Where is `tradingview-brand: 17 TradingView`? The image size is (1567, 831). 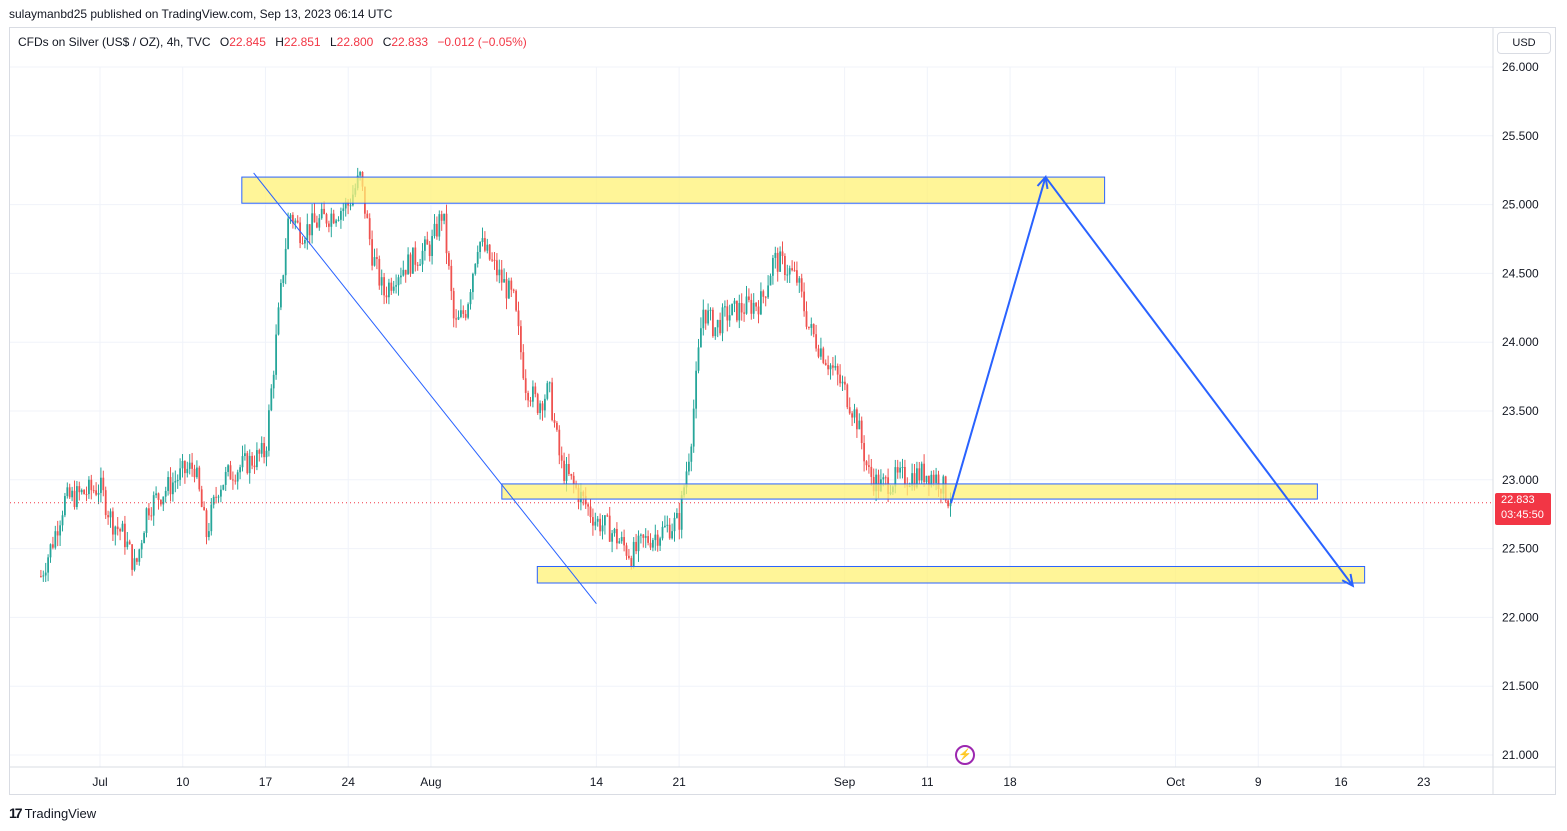
tradingview-brand: 17 TradingView is located at coordinates (52, 813).